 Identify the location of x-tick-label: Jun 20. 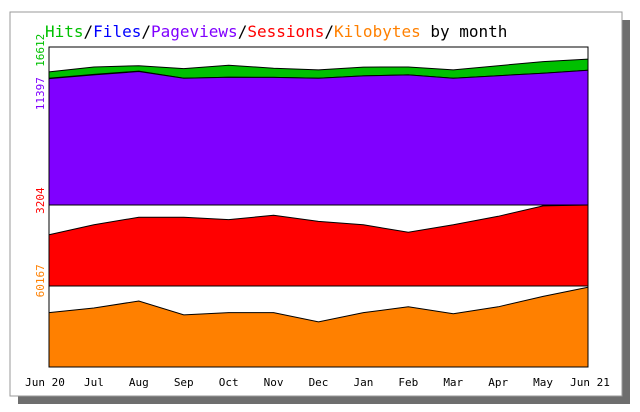
(45, 382).